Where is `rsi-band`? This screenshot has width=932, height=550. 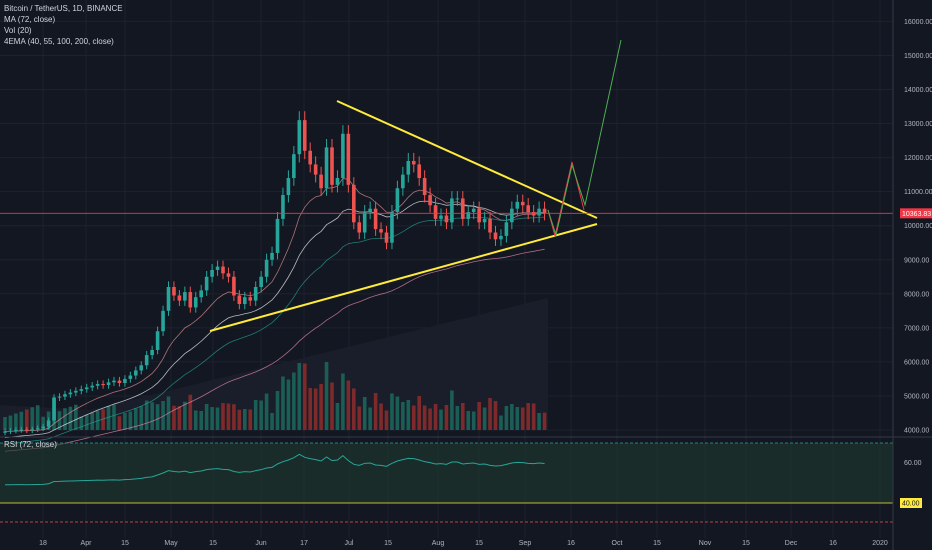
rsi-band is located at coordinates (446, 473).